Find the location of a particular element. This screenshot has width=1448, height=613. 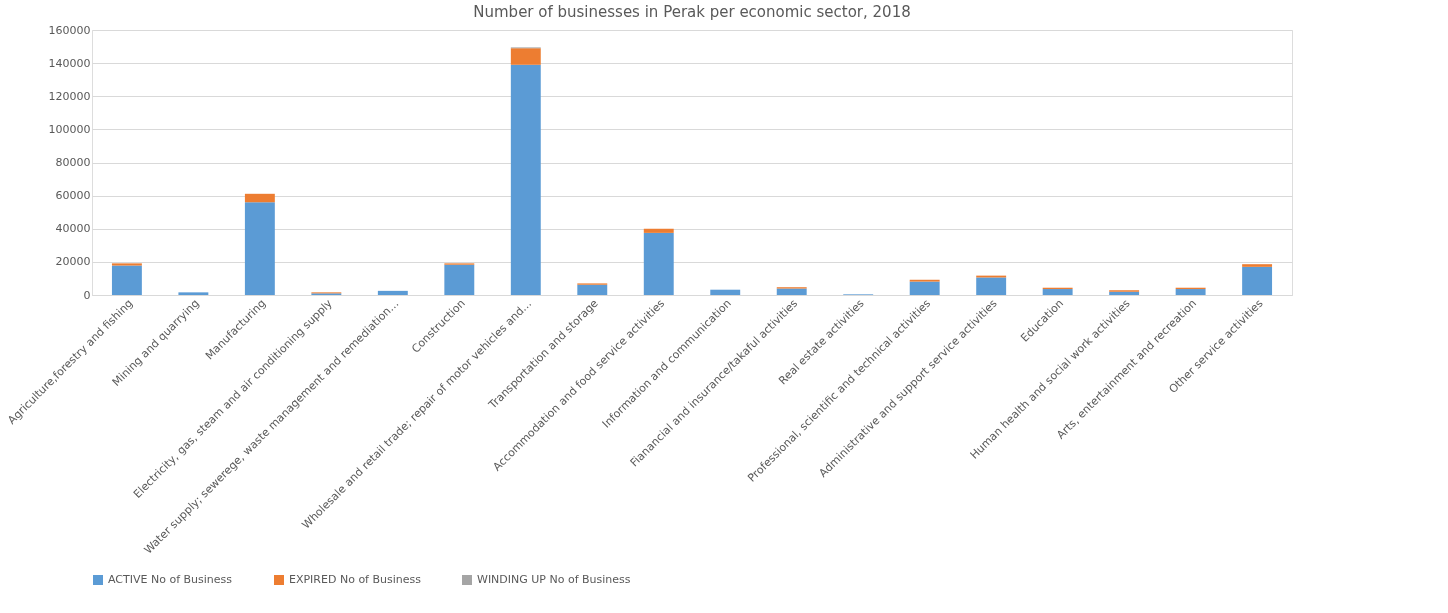

legend-label: EXPIRED No of Business is located at coordinates (355, 579).